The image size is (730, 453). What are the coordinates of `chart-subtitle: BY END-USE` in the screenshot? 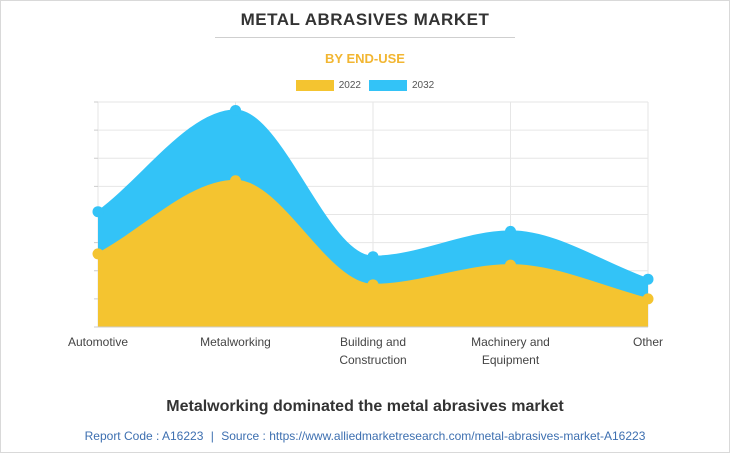 It's located at (365, 58).